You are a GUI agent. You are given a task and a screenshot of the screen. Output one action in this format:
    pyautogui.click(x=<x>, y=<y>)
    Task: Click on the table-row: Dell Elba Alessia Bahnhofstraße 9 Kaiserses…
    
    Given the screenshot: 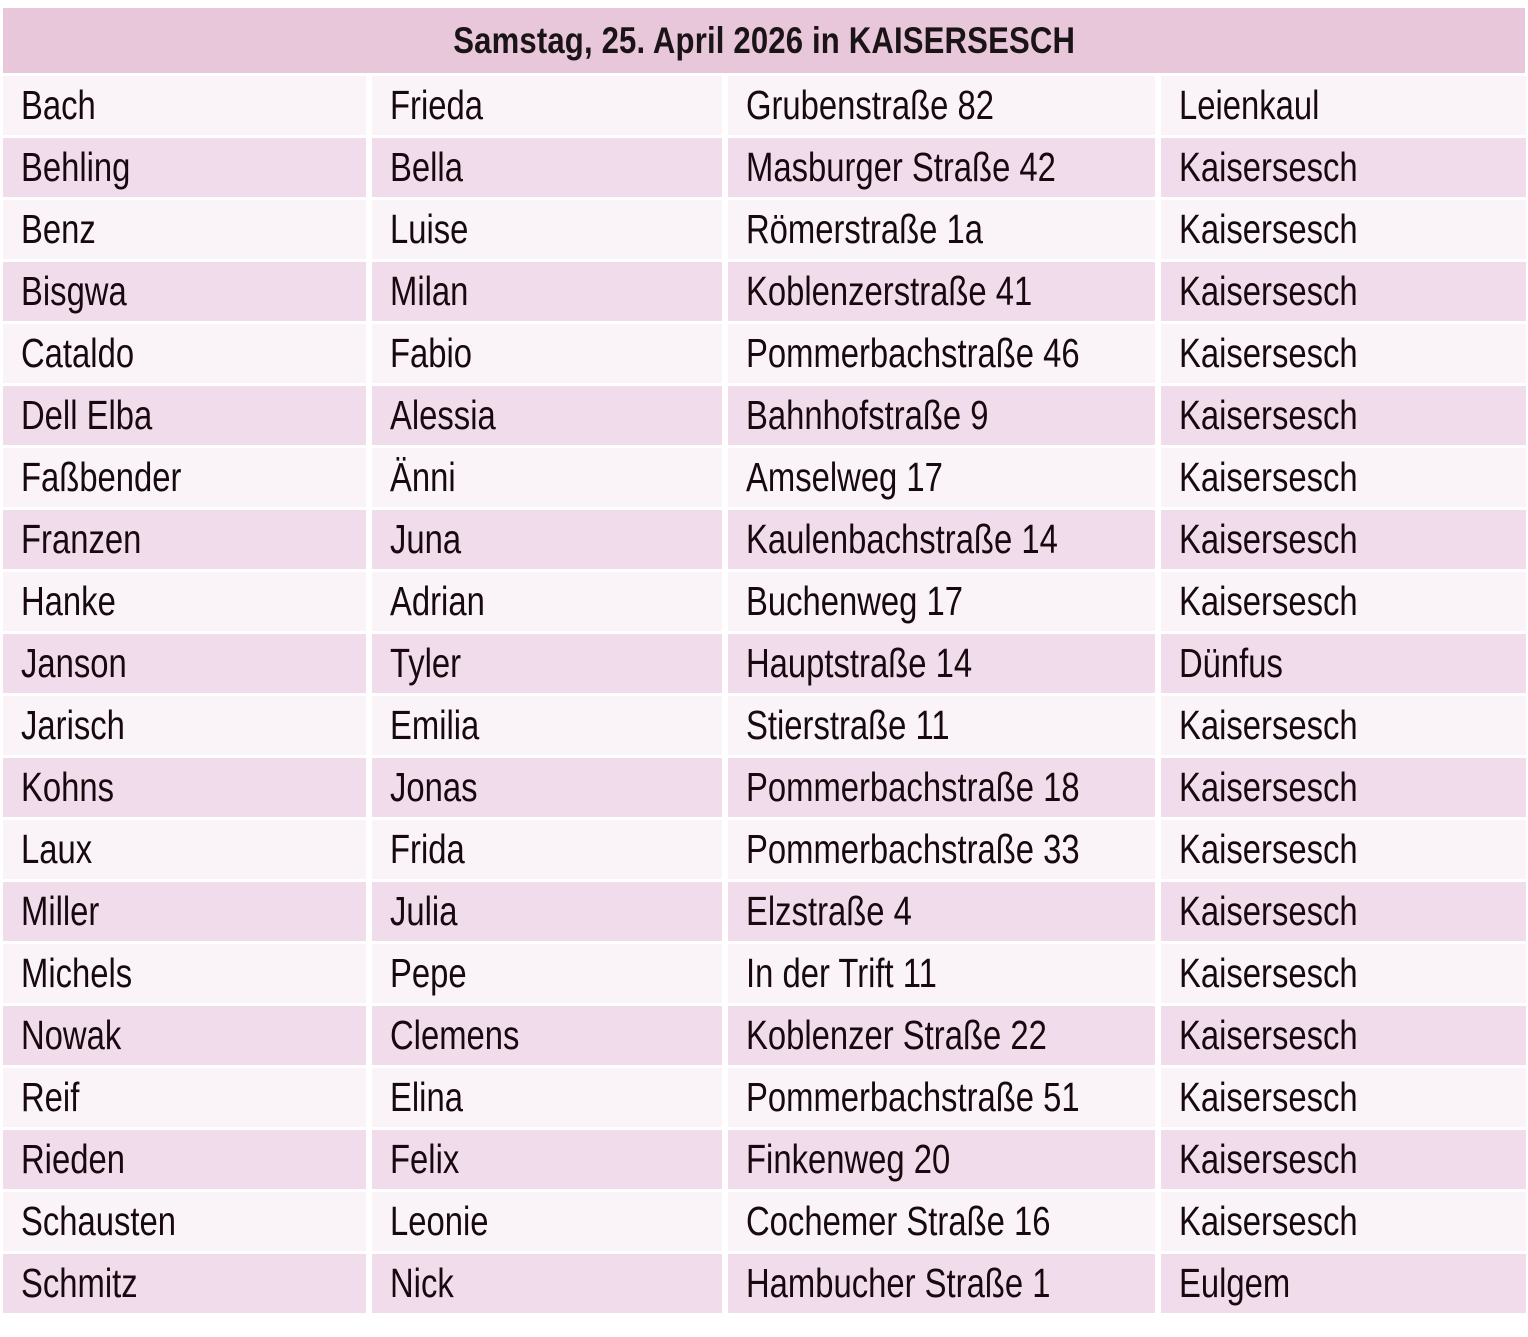 What is the action you would take?
    pyautogui.click(x=764, y=415)
    